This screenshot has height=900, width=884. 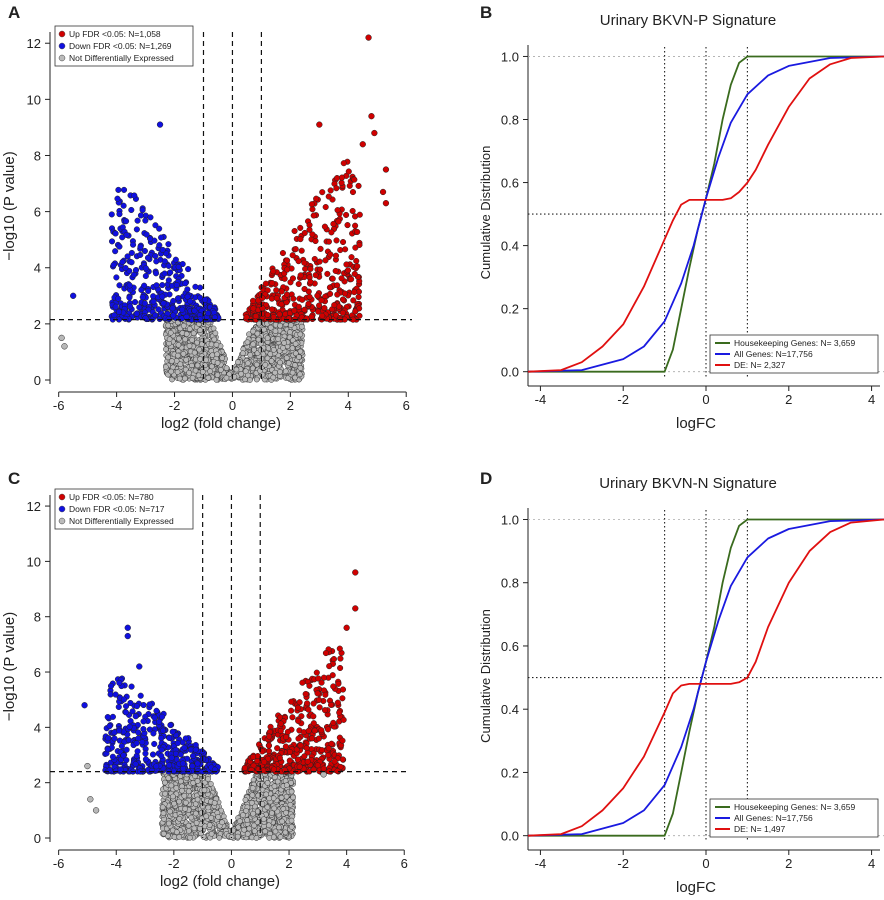 What do you see at coordinates (121, 521) in the screenshot?
I see `legend-label: Not Differentially Expressed` at bounding box center [121, 521].